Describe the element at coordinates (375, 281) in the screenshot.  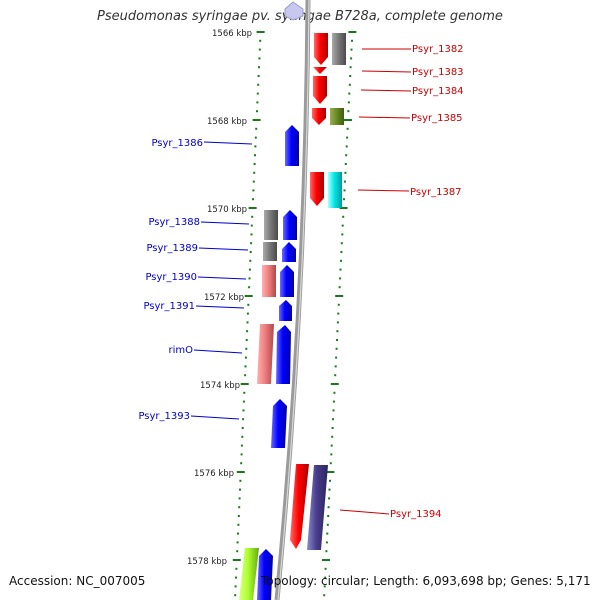
I see `reverse-leader-lines` at that location.